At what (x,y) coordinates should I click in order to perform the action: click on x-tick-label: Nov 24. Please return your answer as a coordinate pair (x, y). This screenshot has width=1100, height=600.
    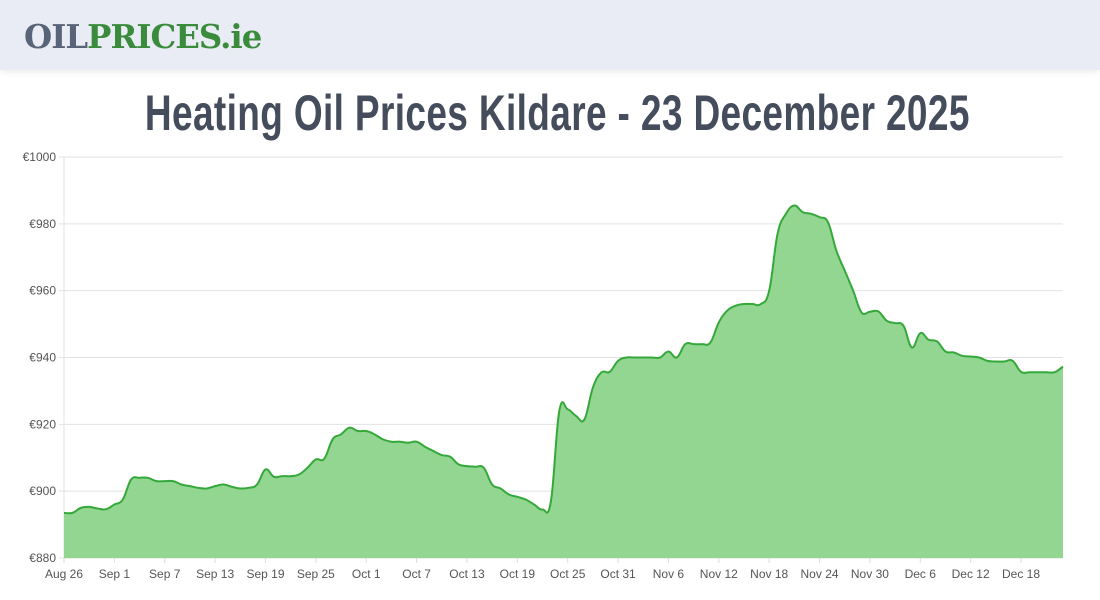
    Looking at the image, I should click on (820, 574).